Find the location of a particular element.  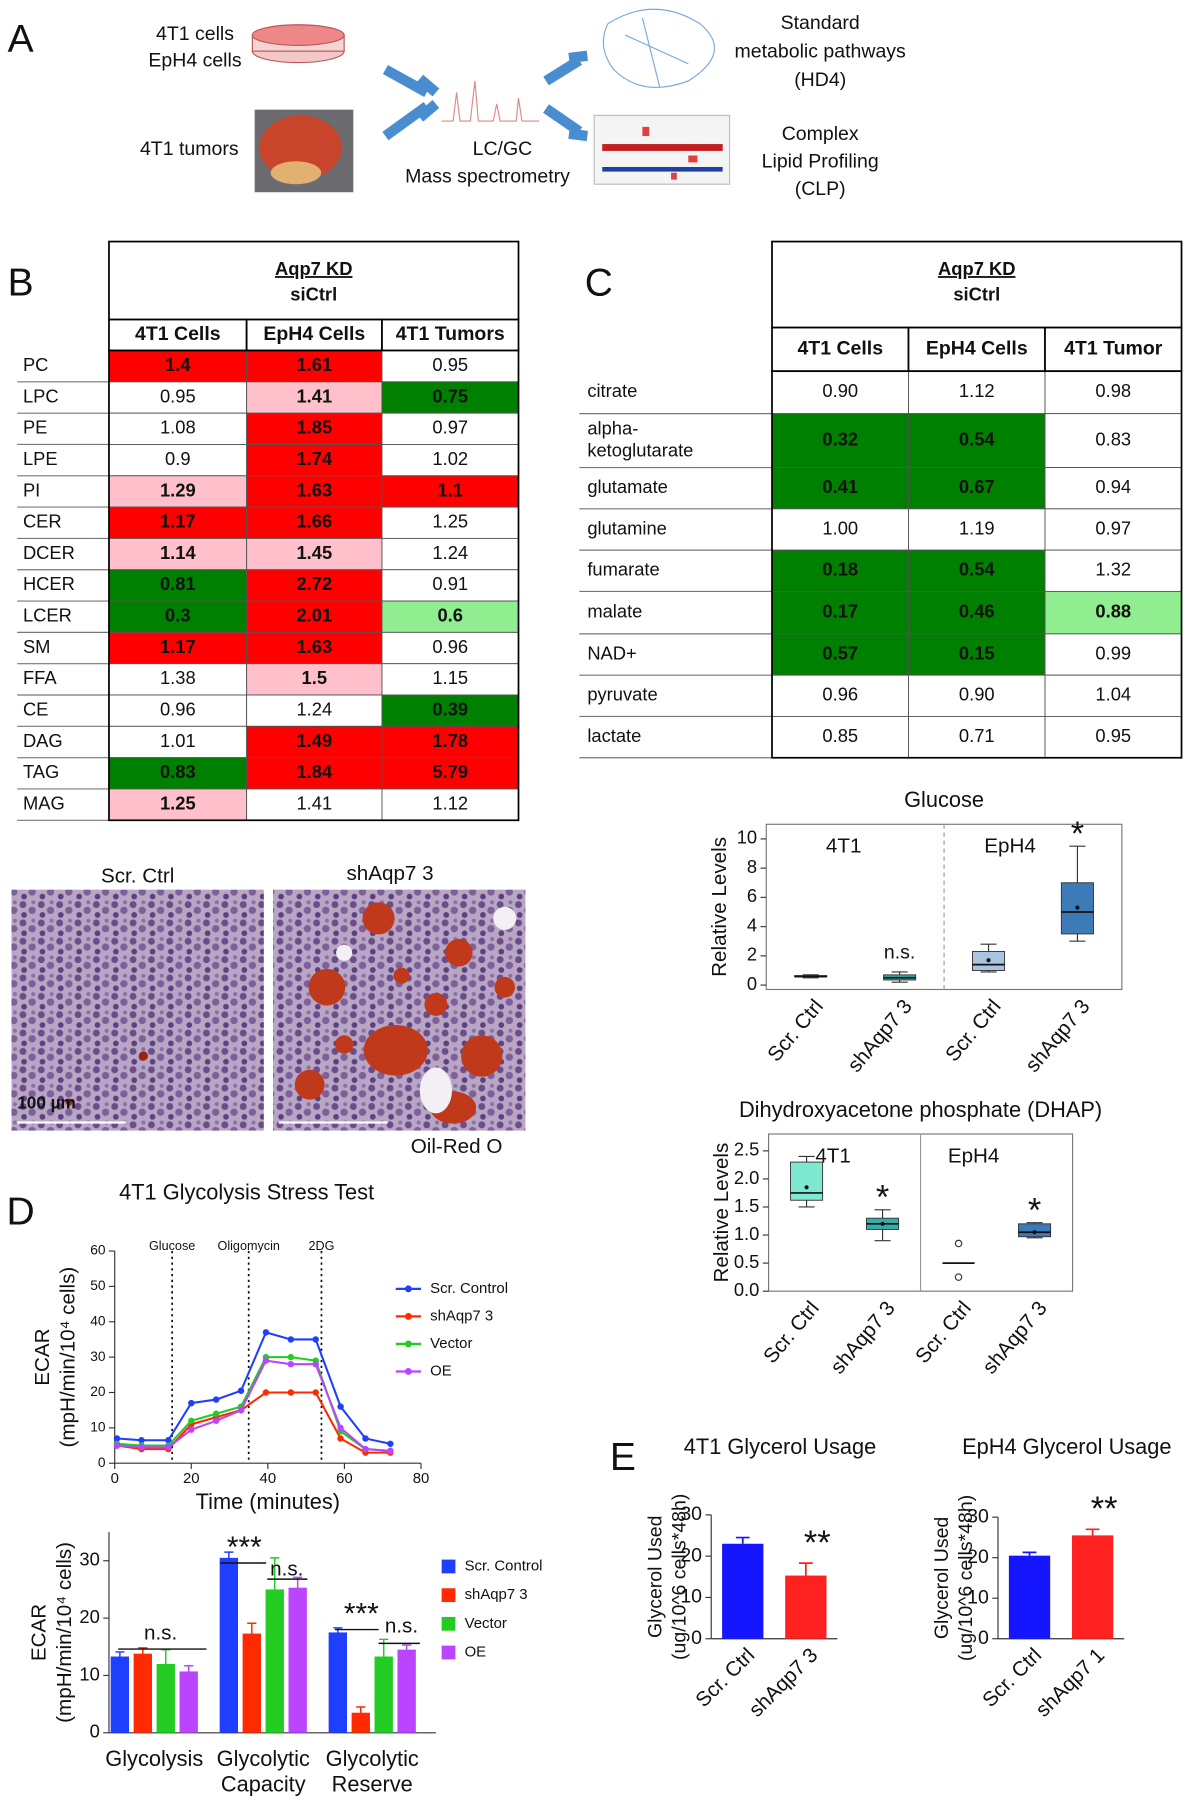

table-header-box is located at coordinates (977, 284).